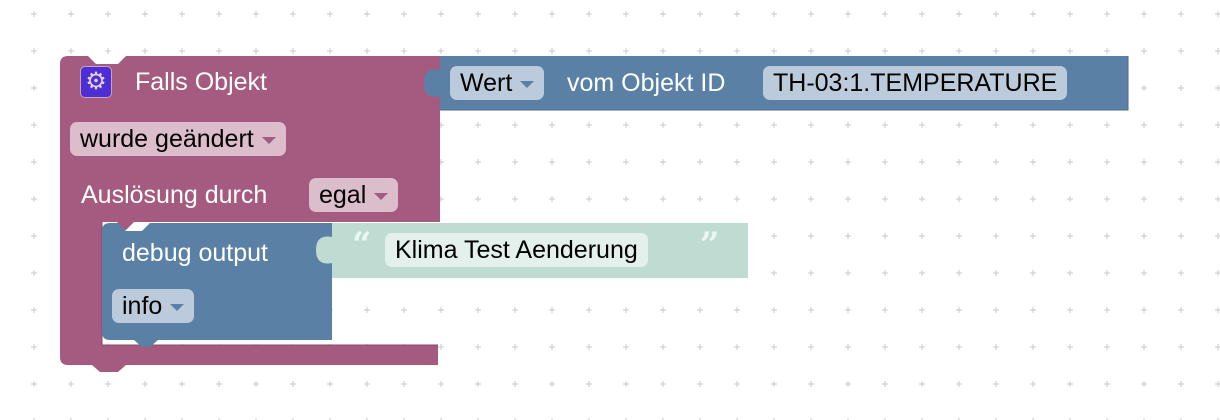 The image size is (1220, 420). Describe the element at coordinates (710, 245) in the screenshot. I see `close-quote-icon: ”` at that location.